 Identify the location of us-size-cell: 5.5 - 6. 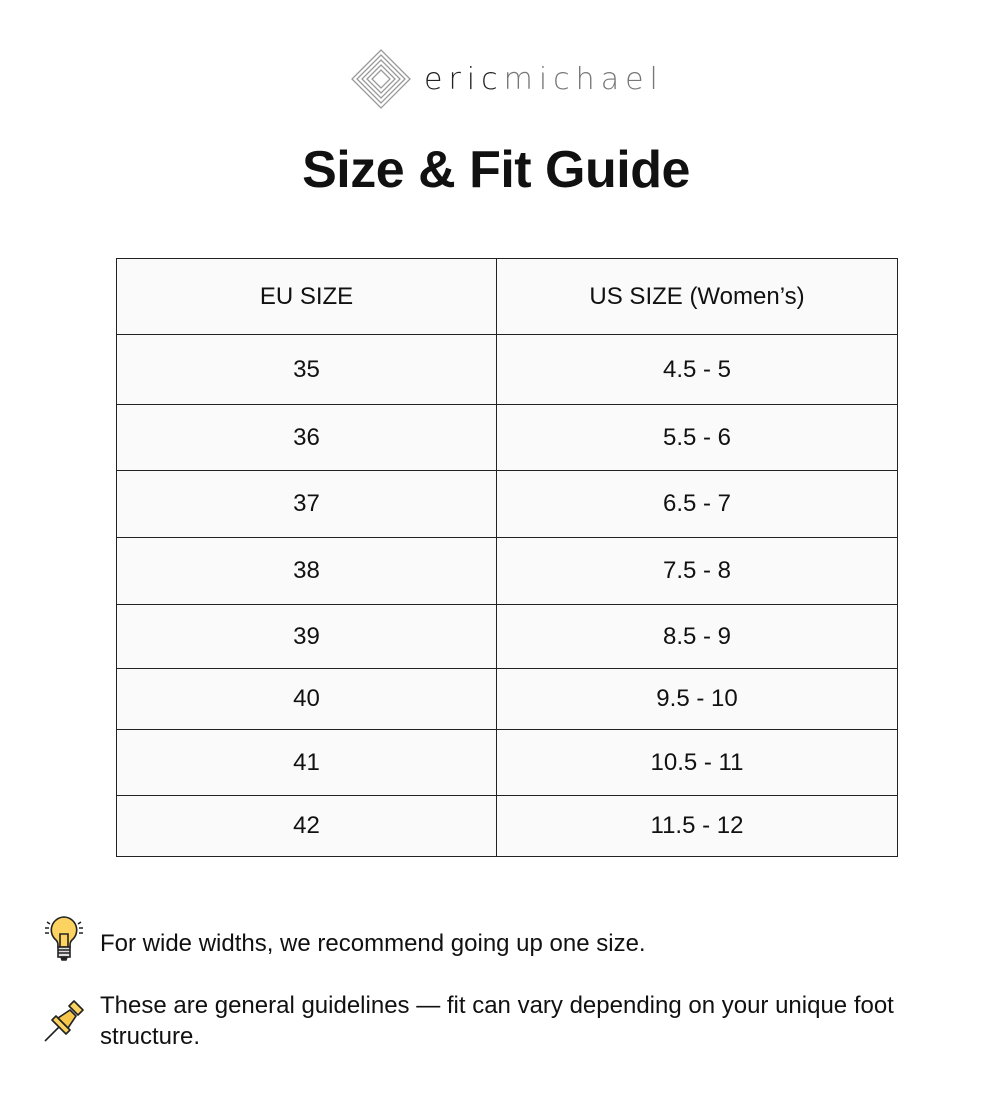
(697, 437).